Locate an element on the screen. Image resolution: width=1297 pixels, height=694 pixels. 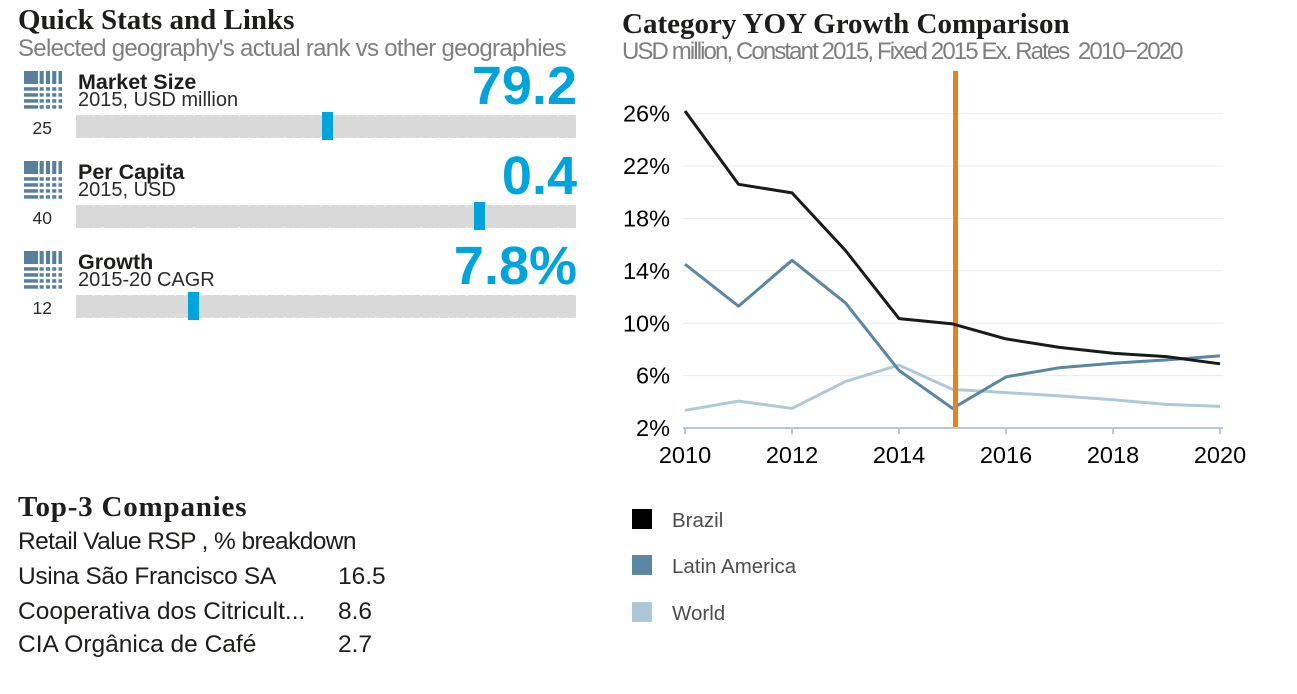
svg-text: 18% is located at coordinates (646, 219).